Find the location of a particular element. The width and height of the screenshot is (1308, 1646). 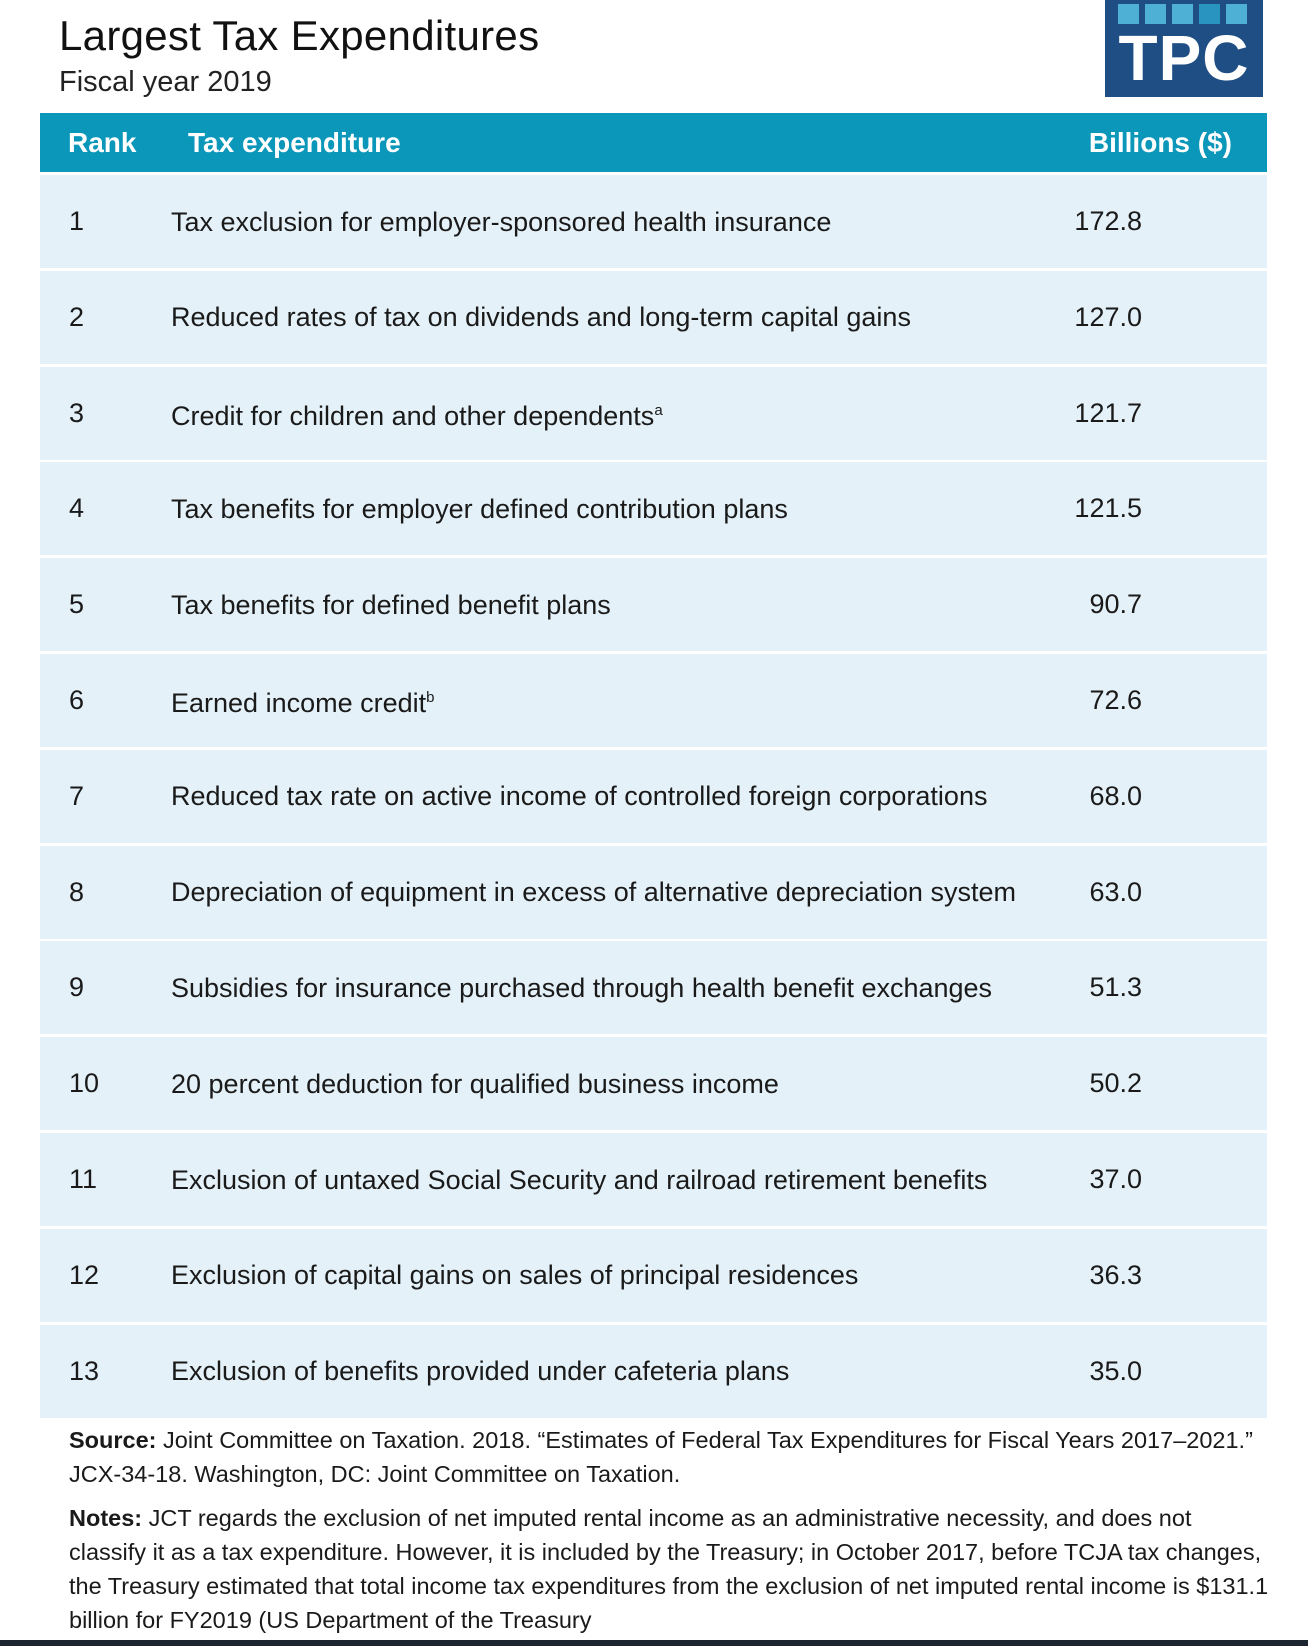

rank-cell: 4 is located at coordinates (77, 508).